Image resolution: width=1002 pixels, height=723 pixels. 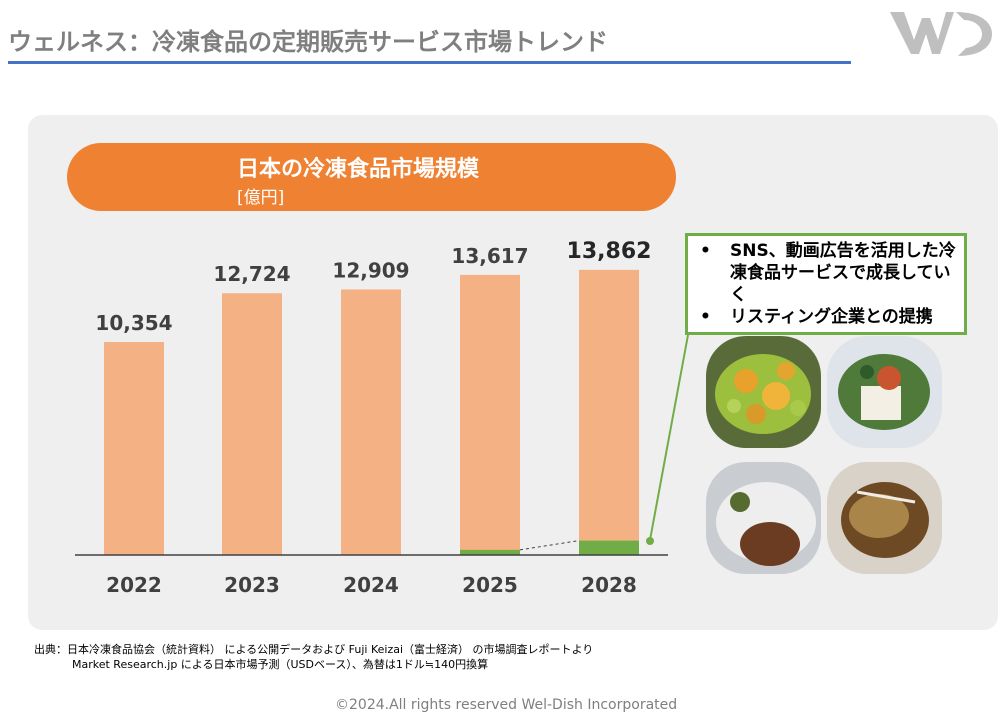 What do you see at coordinates (133, 323) in the screenshot?
I see `data-label: 10,354` at bounding box center [133, 323].